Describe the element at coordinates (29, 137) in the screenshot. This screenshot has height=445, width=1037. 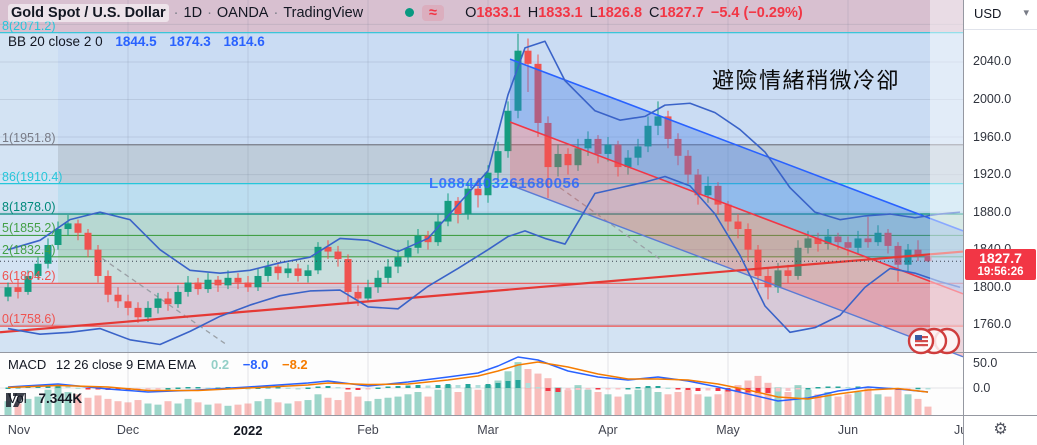
I see `fib-level-label: 1(1951.8)` at that location.